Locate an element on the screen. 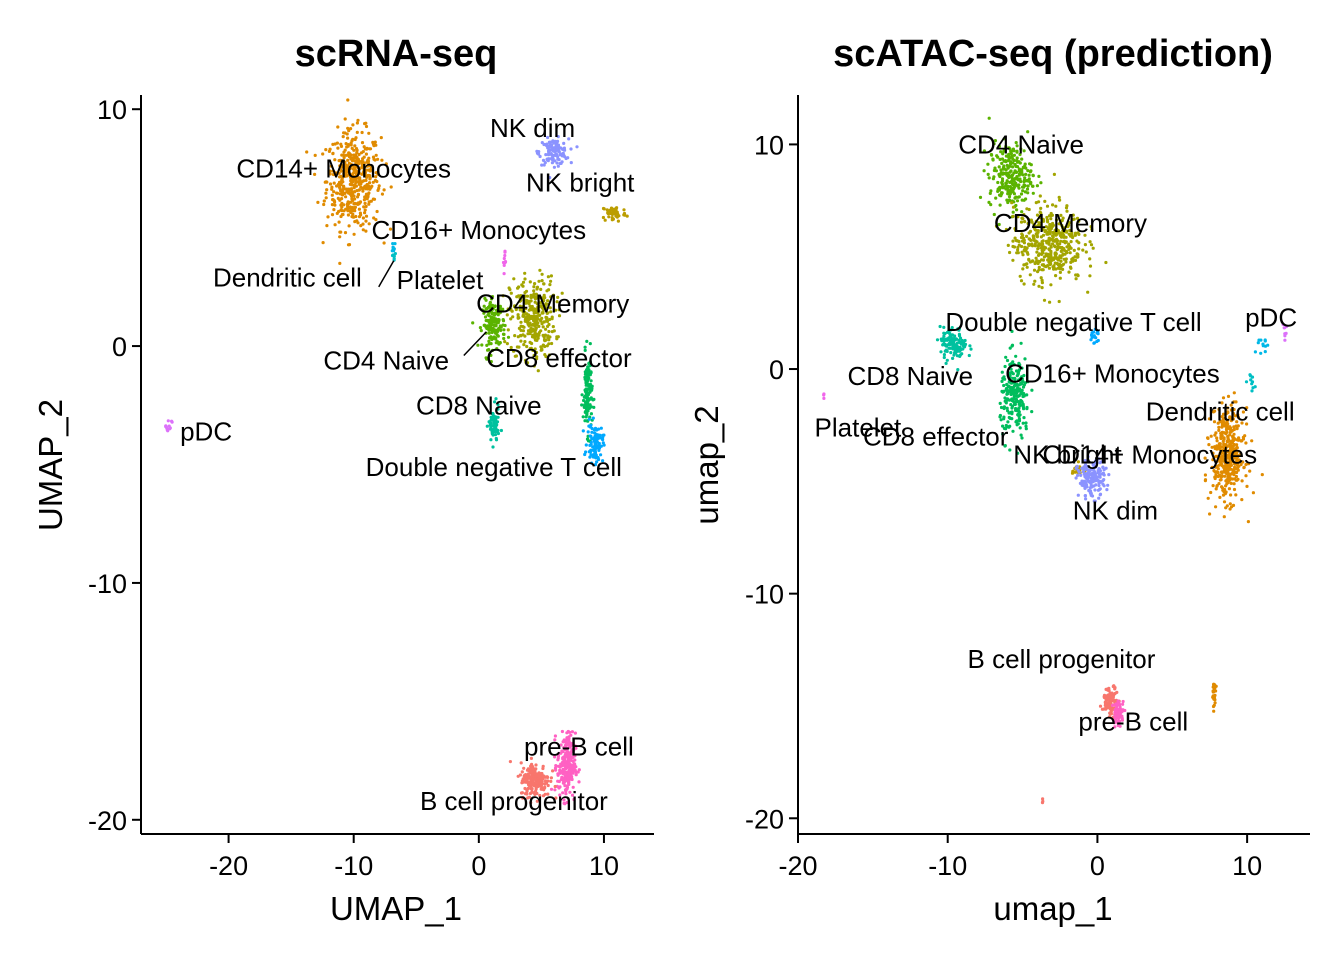  cluster-label-nk-bright: NK bright is located at coordinates (580, 183).